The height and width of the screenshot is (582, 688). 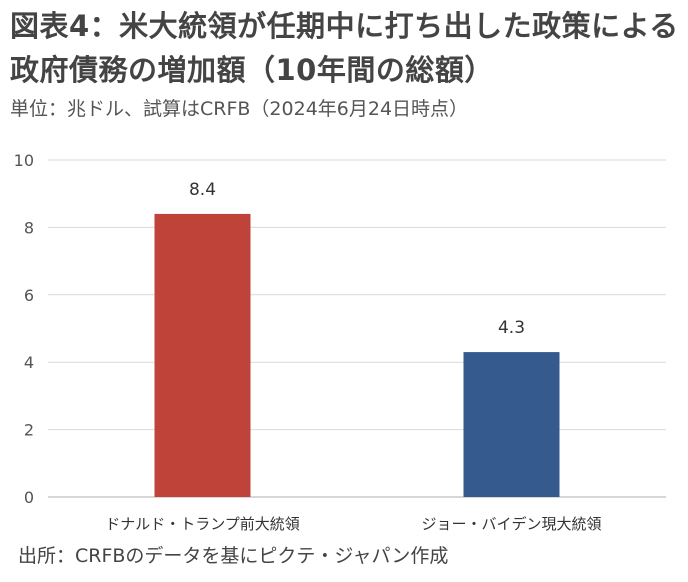 What do you see at coordinates (29, 295) in the screenshot?
I see `y-tick-label: 6` at bounding box center [29, 295].